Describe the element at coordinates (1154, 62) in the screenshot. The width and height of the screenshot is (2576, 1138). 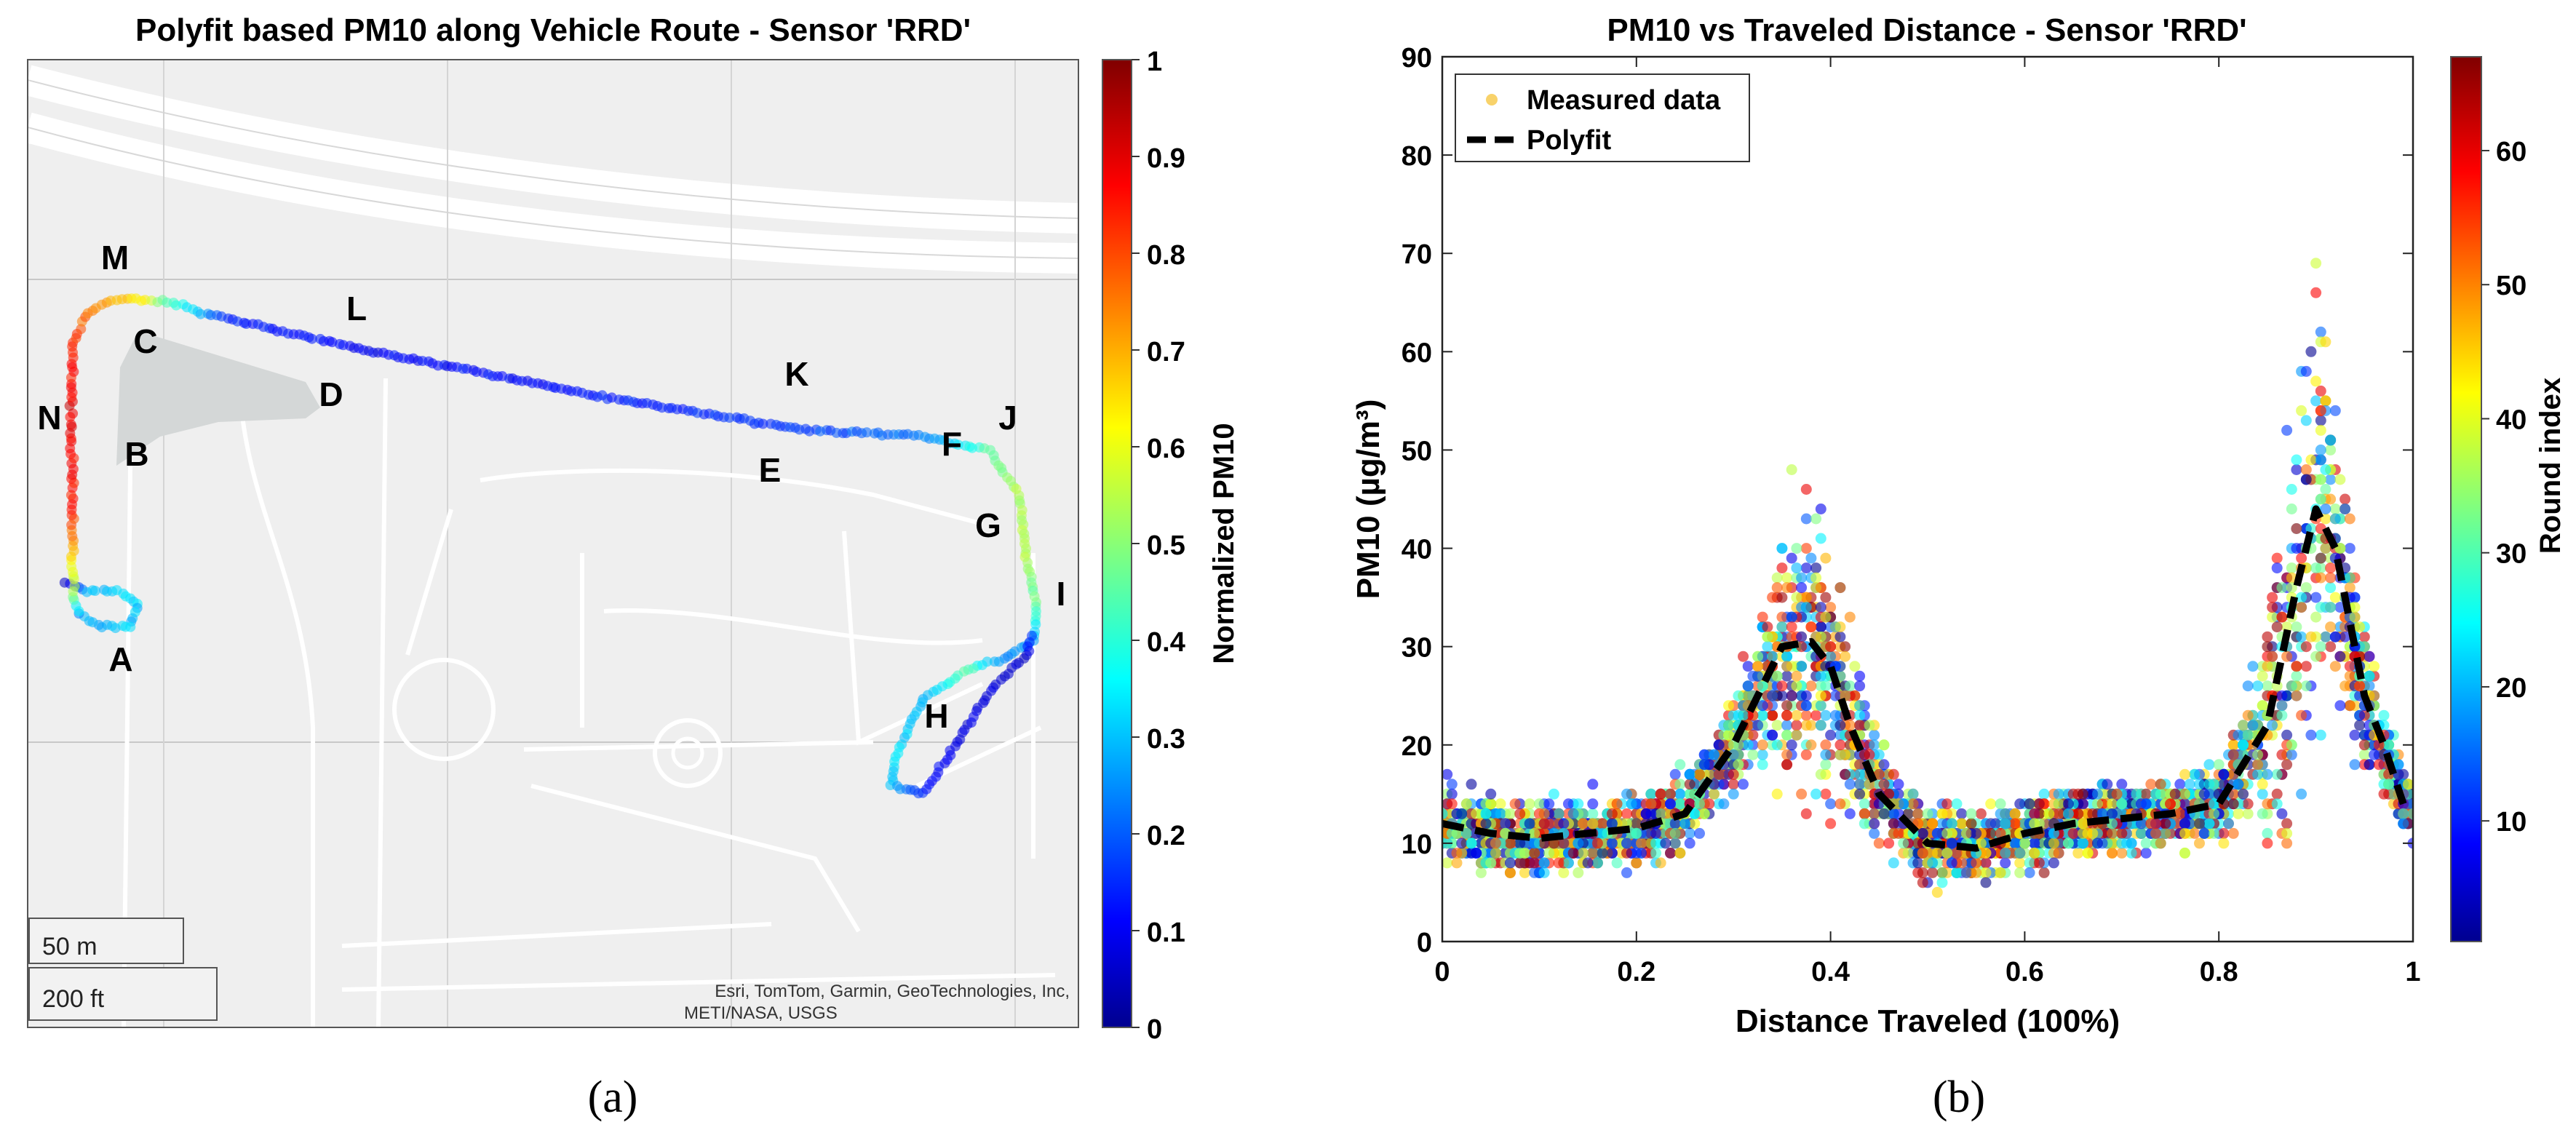
I see `map-colorbar-tick: 1` at that location.